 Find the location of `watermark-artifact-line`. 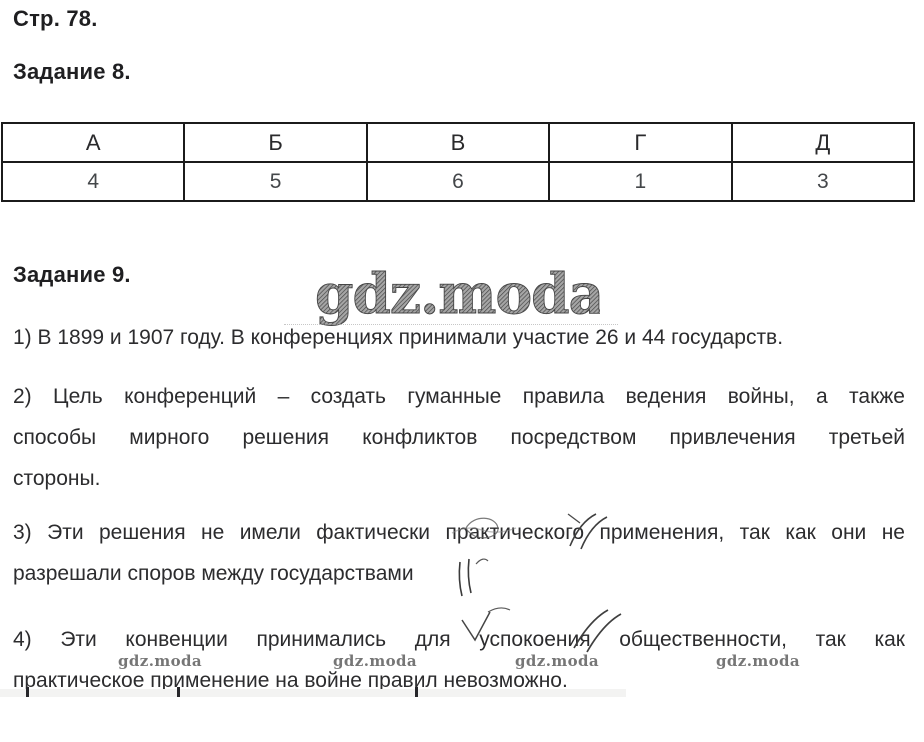

watermark-artifact-line is located at coordinates (451, 324).